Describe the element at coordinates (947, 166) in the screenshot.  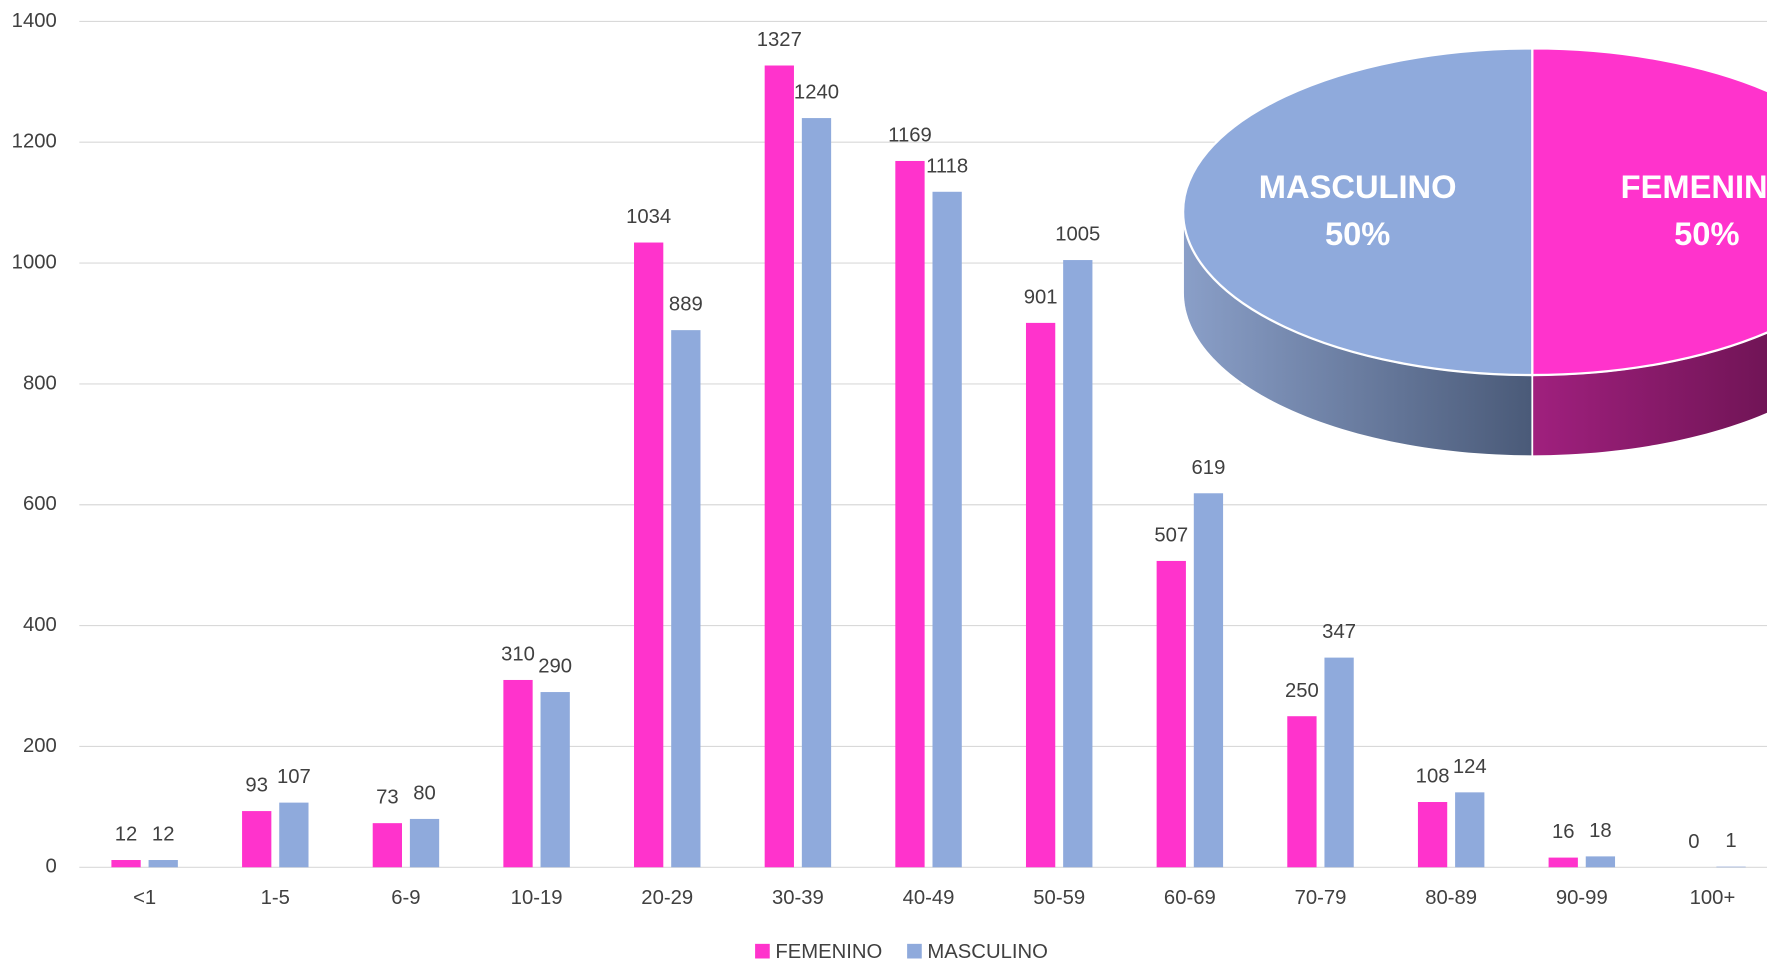
I see `data-label: 1118` at that location.